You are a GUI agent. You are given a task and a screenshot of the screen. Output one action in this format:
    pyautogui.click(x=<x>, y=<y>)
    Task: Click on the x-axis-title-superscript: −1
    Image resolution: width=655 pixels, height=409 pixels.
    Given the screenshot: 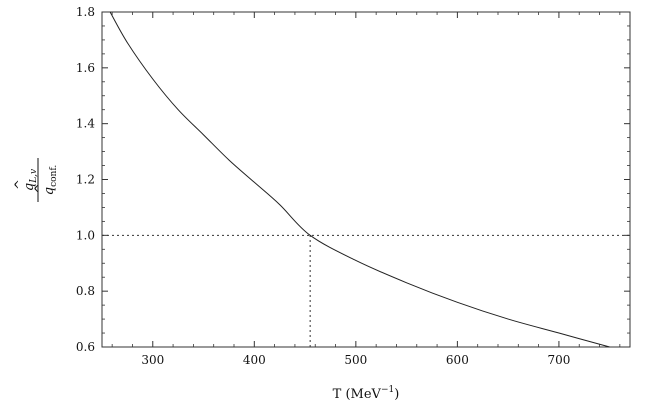 What is the action you would take?
    pyautogui.click(x=387, y=390)
    